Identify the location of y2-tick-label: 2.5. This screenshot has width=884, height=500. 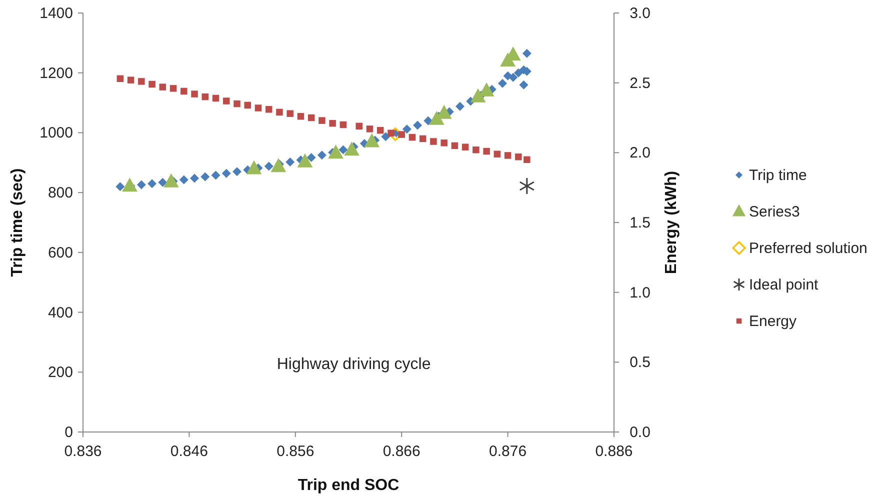
(640, 83).